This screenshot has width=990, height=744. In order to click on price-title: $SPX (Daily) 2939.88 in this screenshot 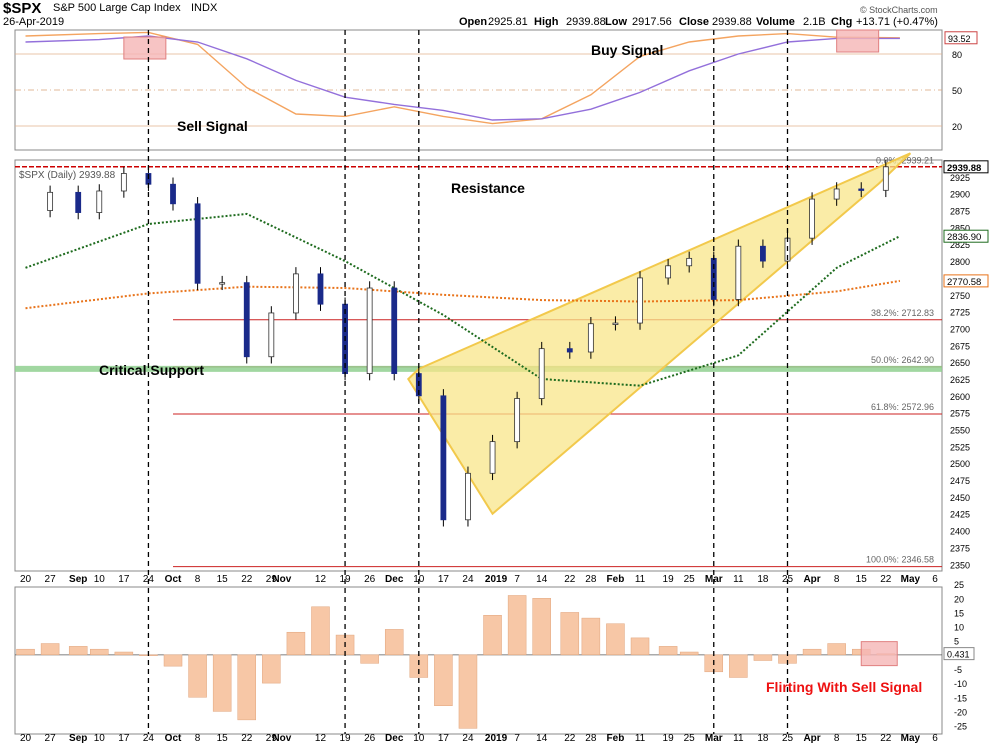, I will do `click(67, 175)`.